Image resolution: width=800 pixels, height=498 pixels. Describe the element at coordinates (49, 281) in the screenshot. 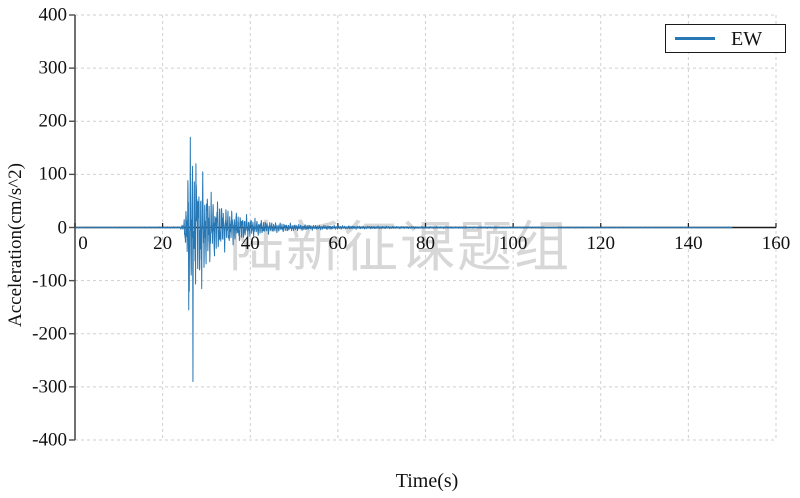

I see `y-tick-label: -100` at that location.